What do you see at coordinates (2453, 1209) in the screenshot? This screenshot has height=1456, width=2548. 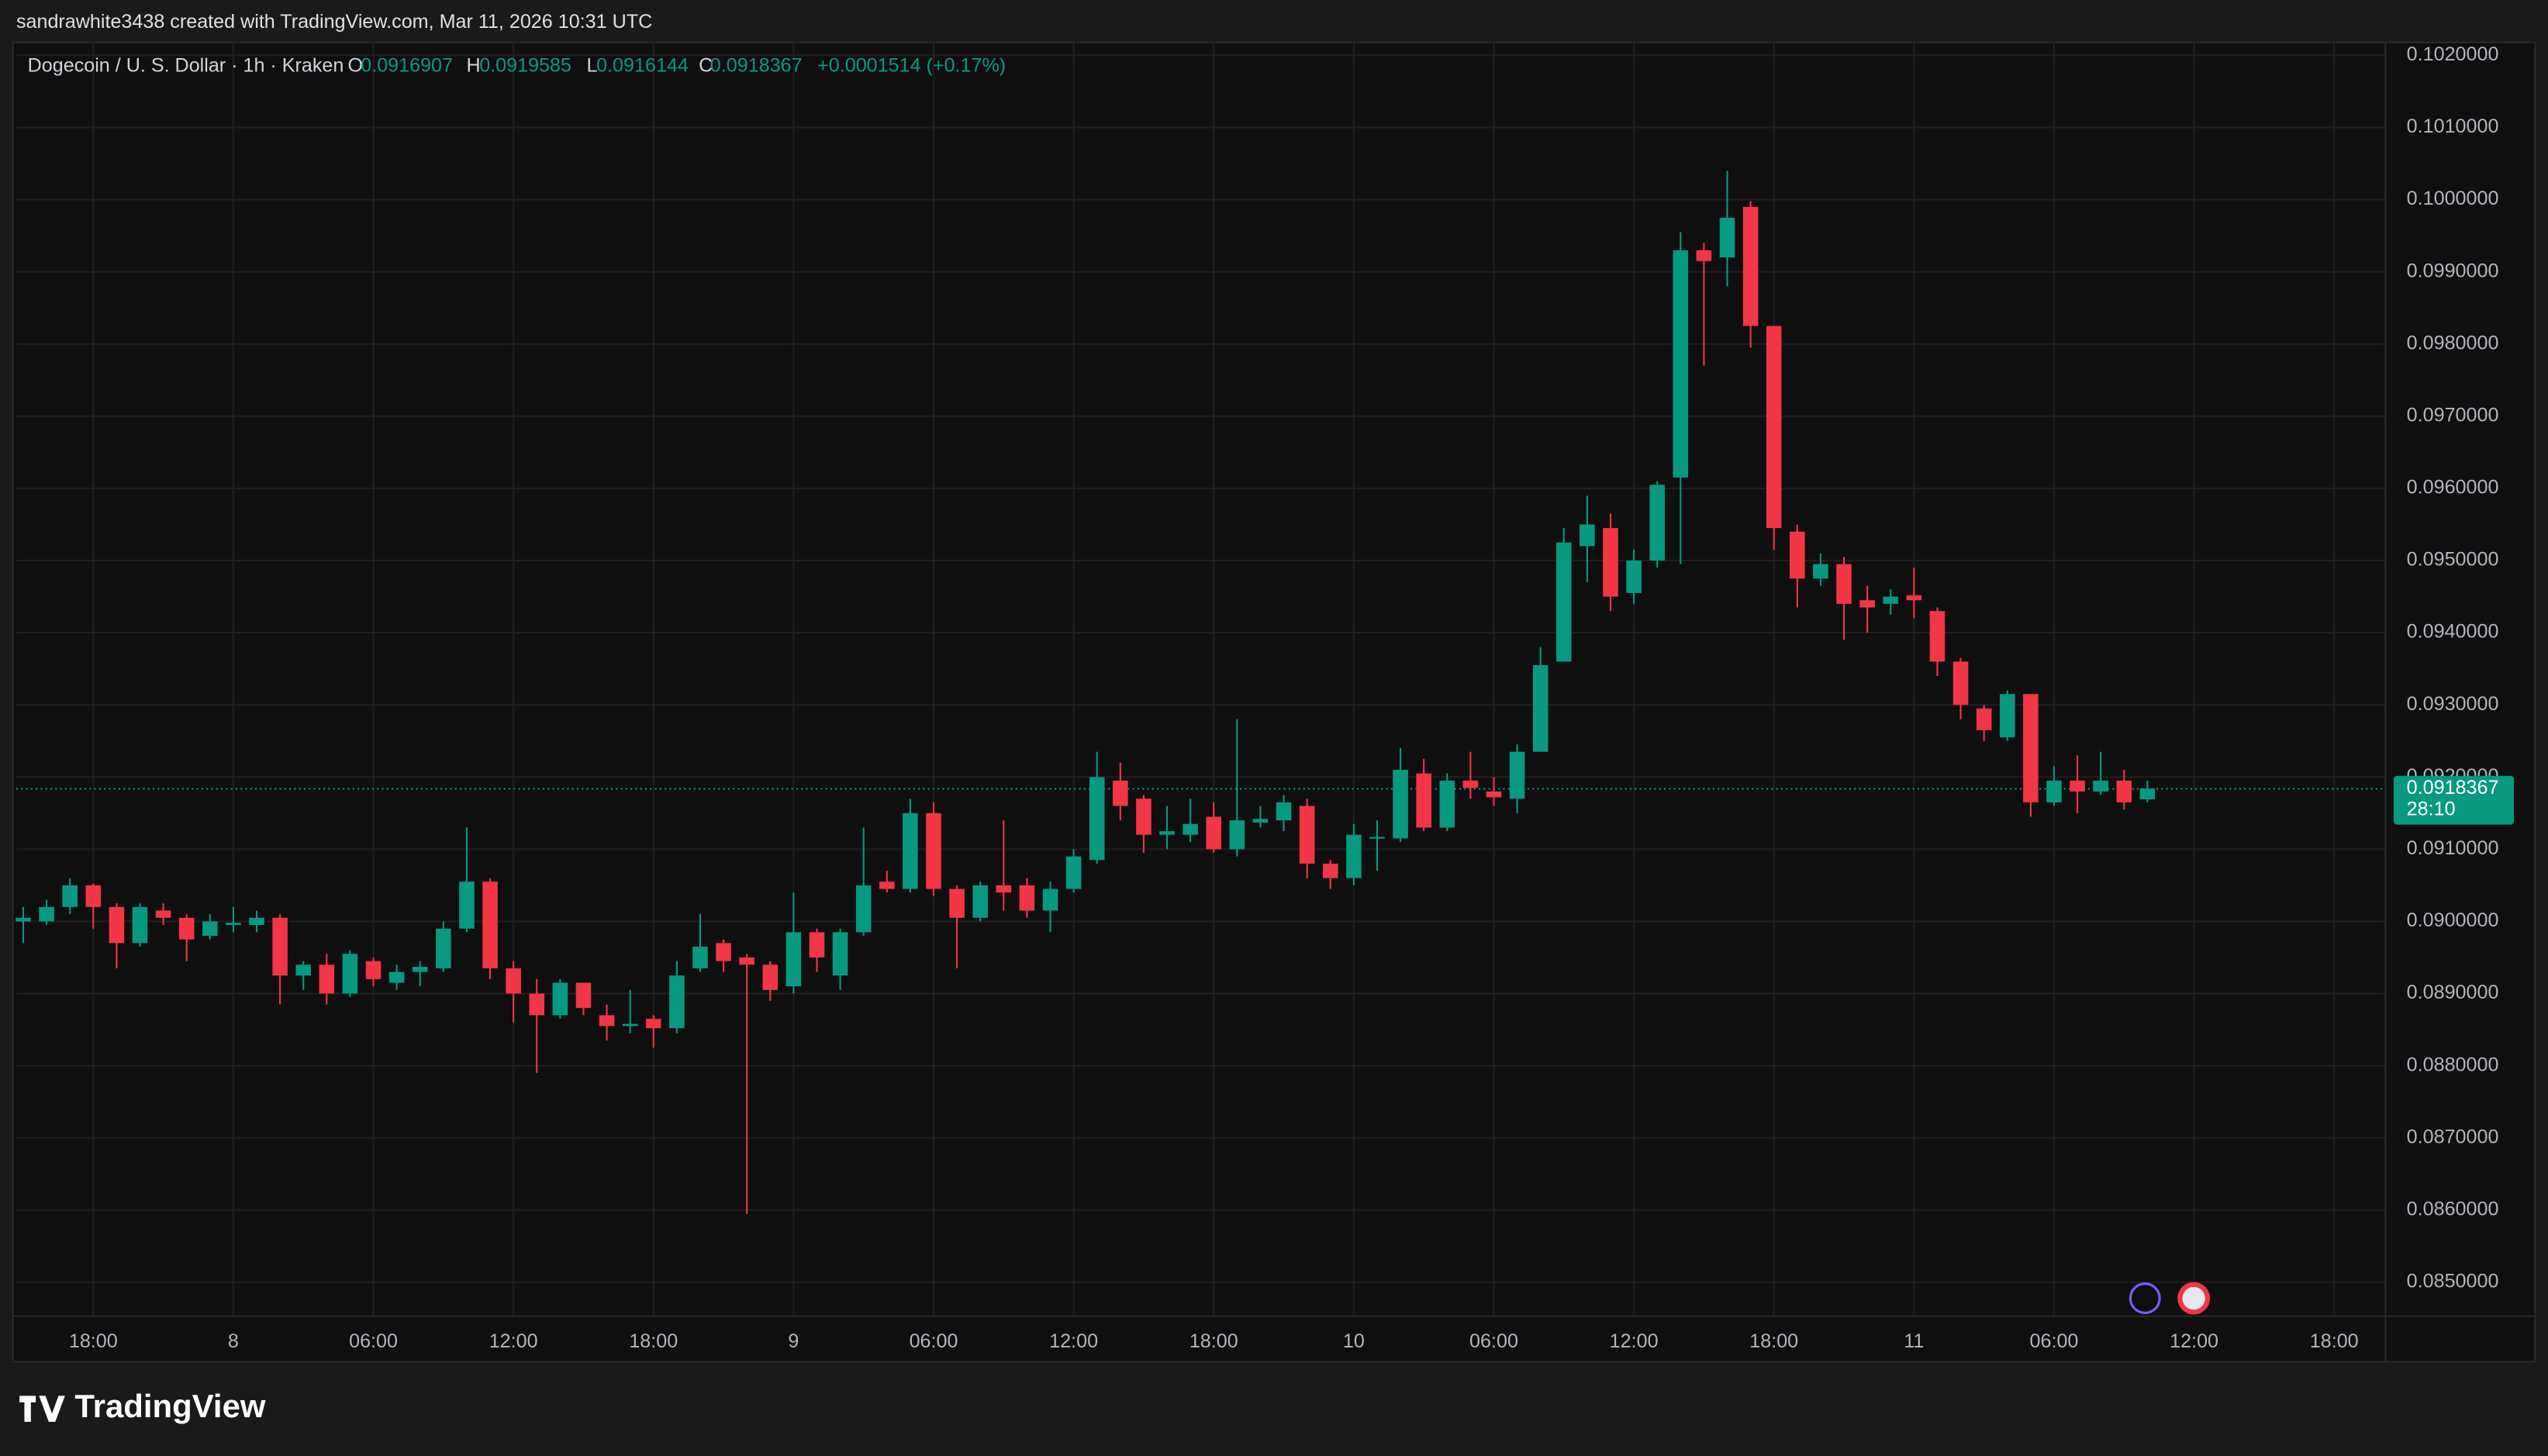 I see `y-tick-label: 0.0860000` at bounding box center [2453, 1209].